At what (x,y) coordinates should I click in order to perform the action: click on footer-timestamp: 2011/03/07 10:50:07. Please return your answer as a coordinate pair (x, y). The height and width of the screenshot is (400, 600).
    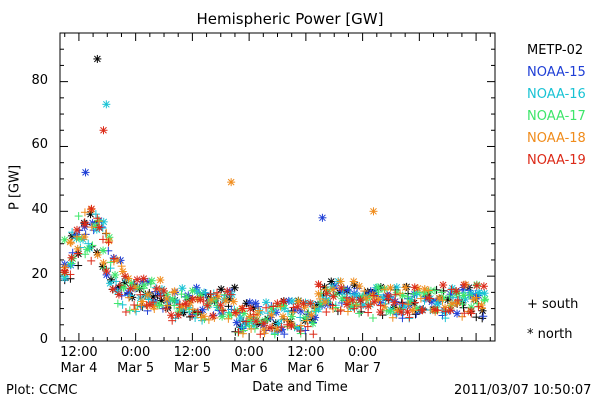
    Looking at the image, I should click on (523, 390).